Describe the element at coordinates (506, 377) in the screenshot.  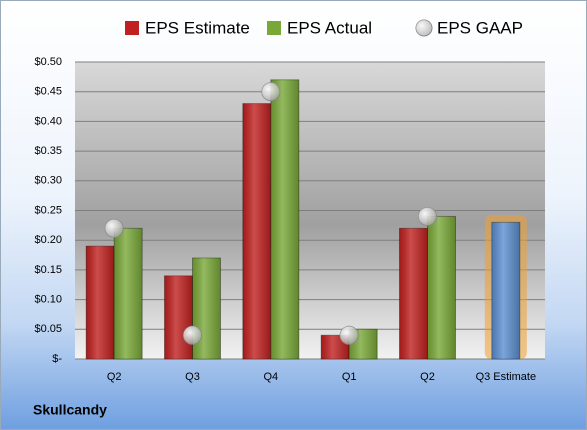
I see `x-tick-label: Q3 Estimate` at that location.